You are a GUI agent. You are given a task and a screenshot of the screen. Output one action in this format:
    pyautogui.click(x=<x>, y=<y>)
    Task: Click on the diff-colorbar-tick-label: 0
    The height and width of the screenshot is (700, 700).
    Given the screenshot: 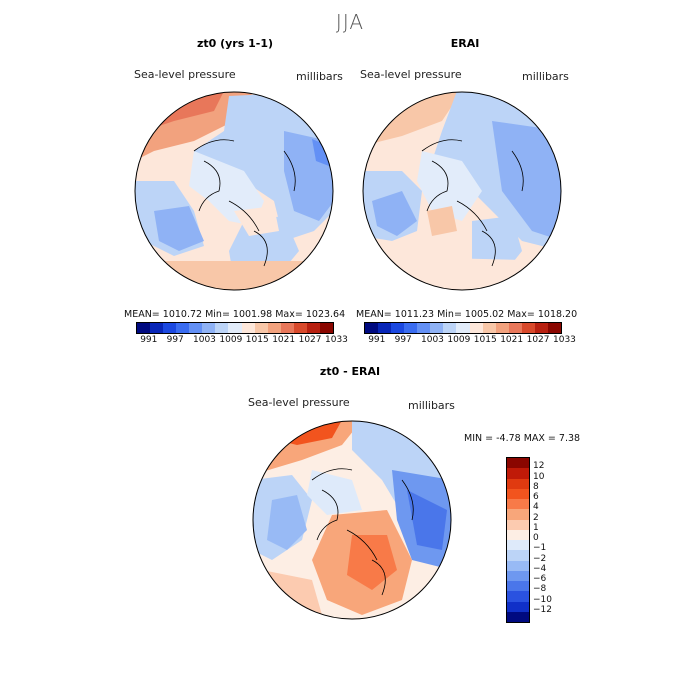 What is the action you would take?
    pyautogui.click(x=536, y=538)
    